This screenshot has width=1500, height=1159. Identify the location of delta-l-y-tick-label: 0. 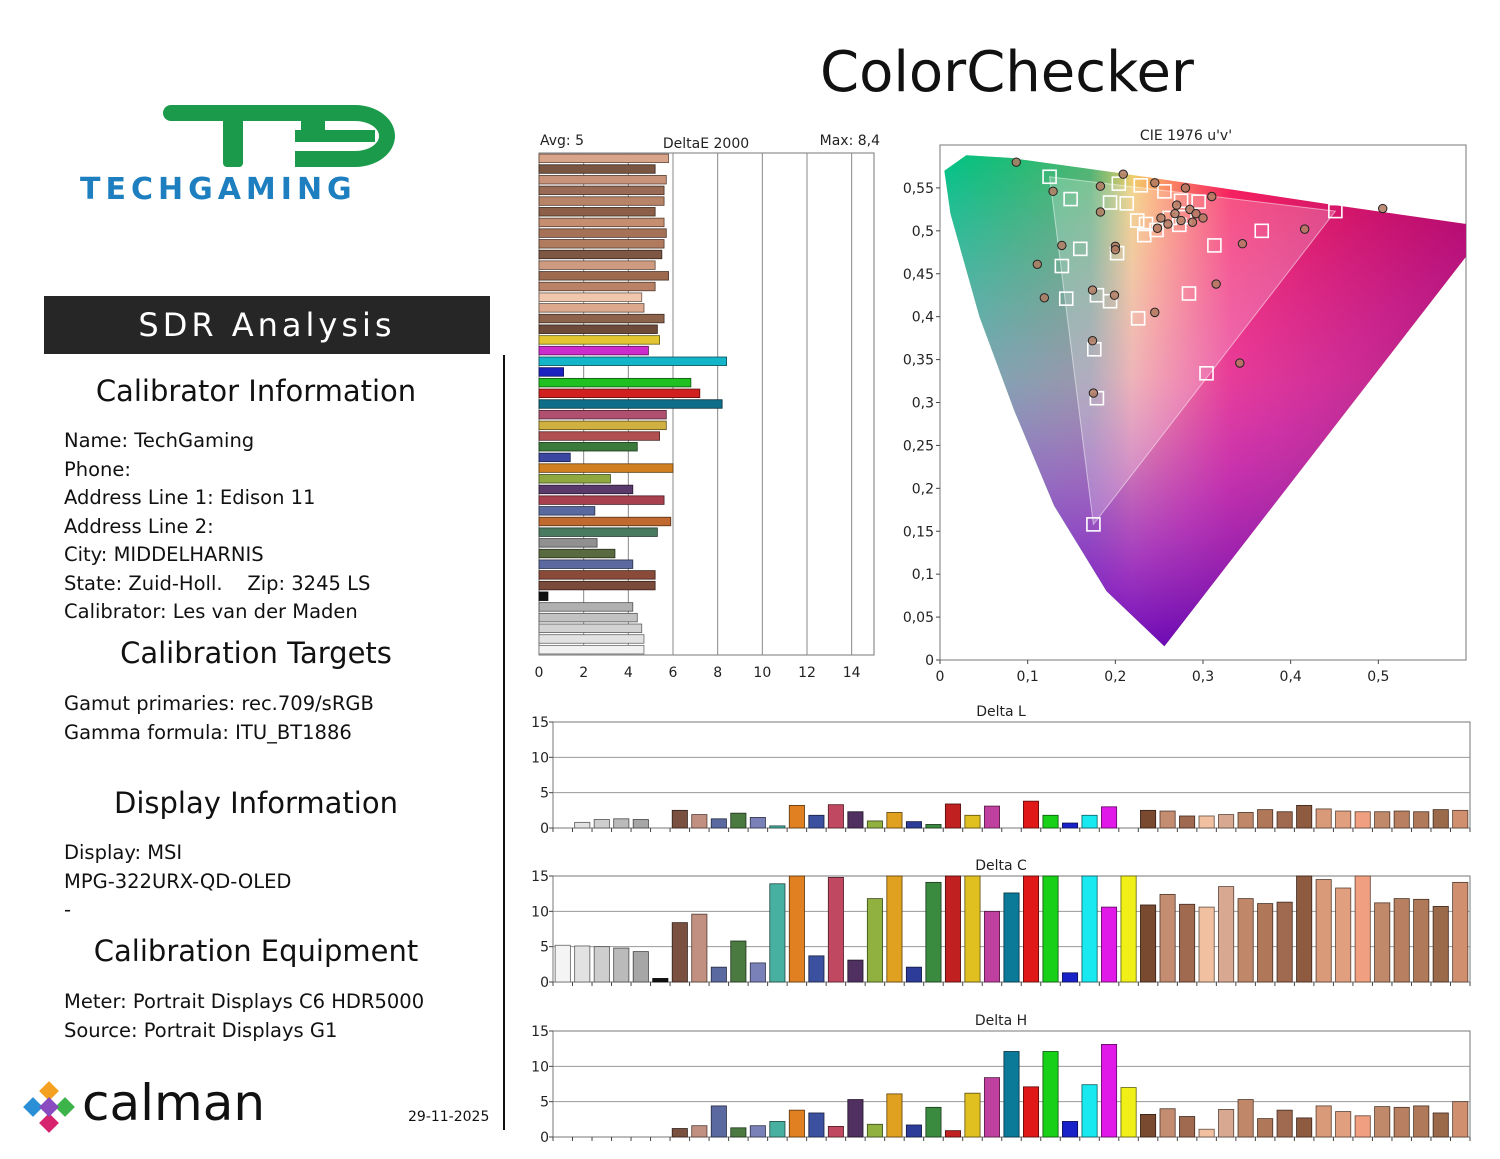
(544, 829).